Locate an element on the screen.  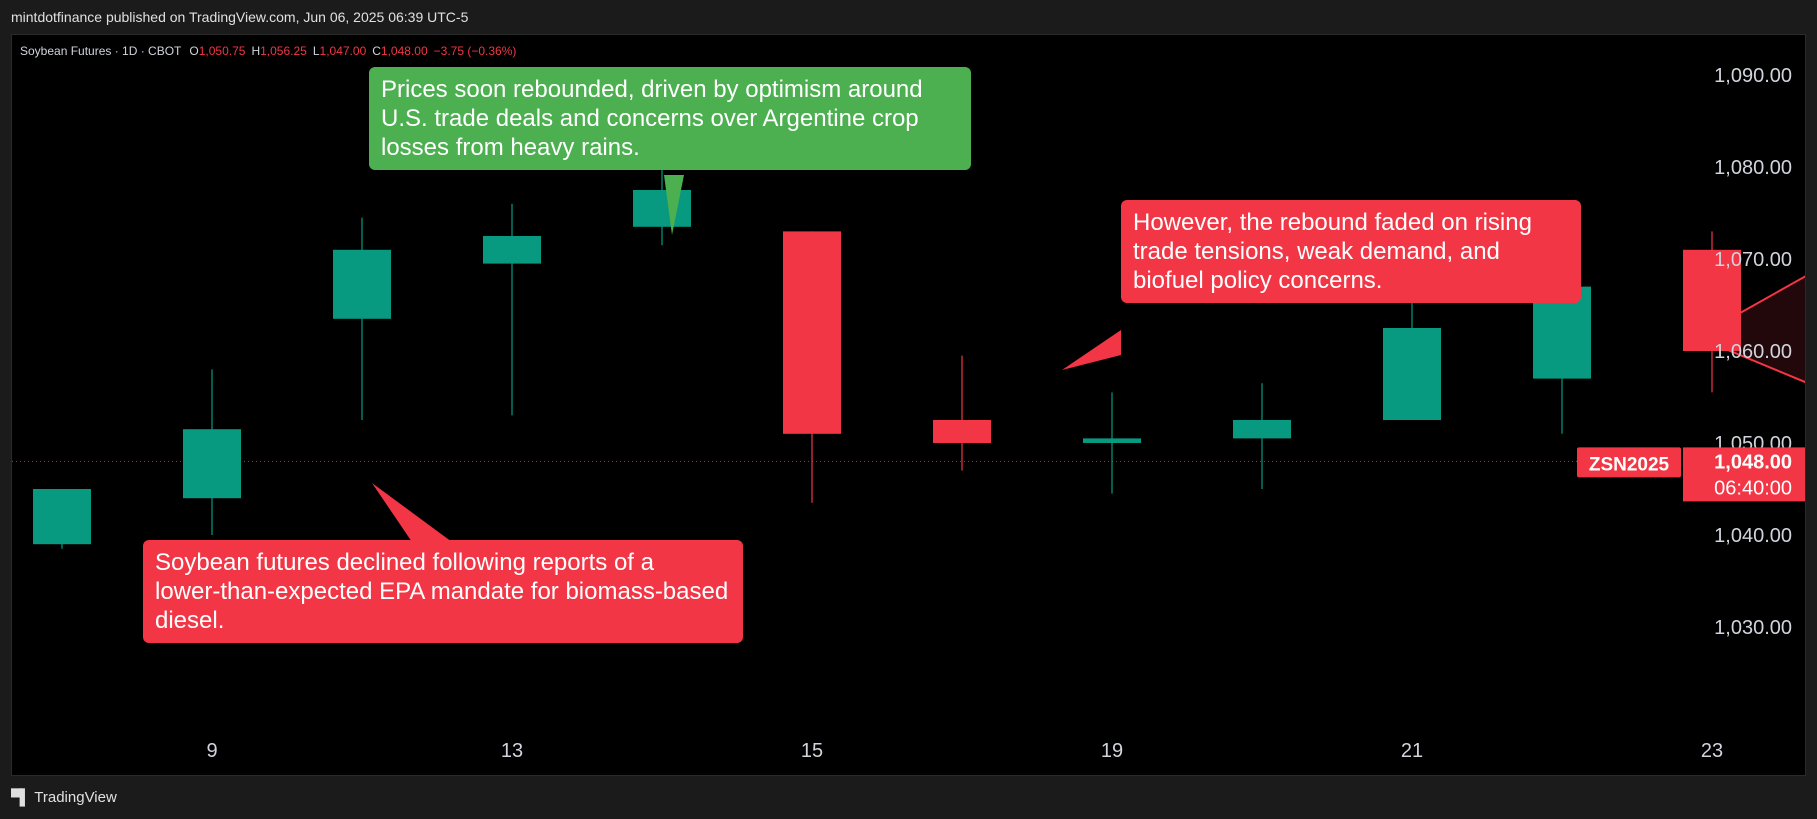
last-price-countdown: 06:40:00 is located at coordinates (1753, 488).